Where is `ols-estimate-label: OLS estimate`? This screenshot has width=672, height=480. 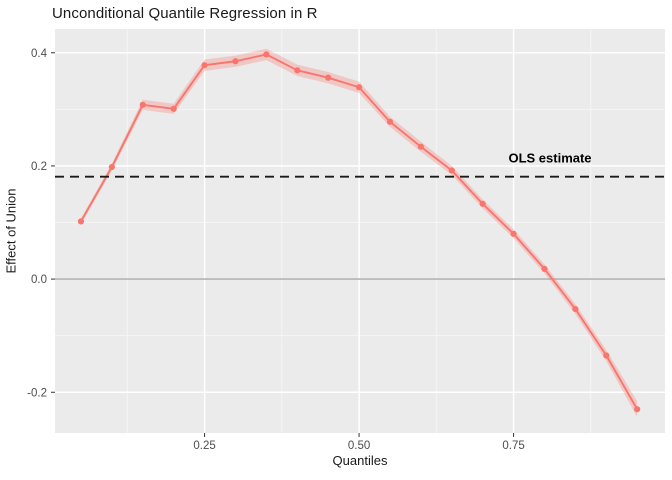
ols-estimate-label: OLS estimate is located at coordinates (550, 158).